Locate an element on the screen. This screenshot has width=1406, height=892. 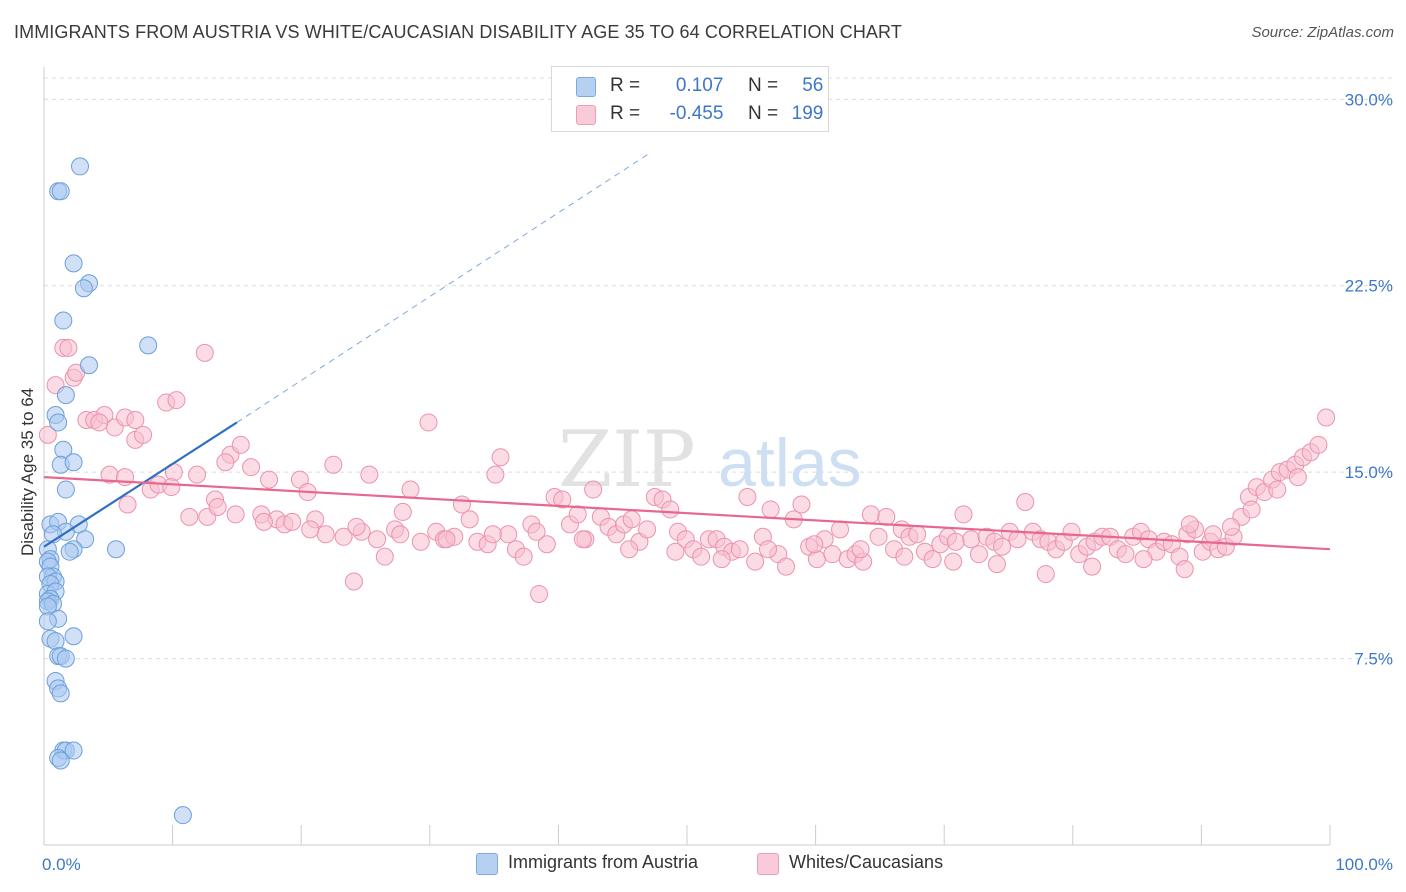
bottom-legend-swatch-pink is located at coordinates (768, 864).